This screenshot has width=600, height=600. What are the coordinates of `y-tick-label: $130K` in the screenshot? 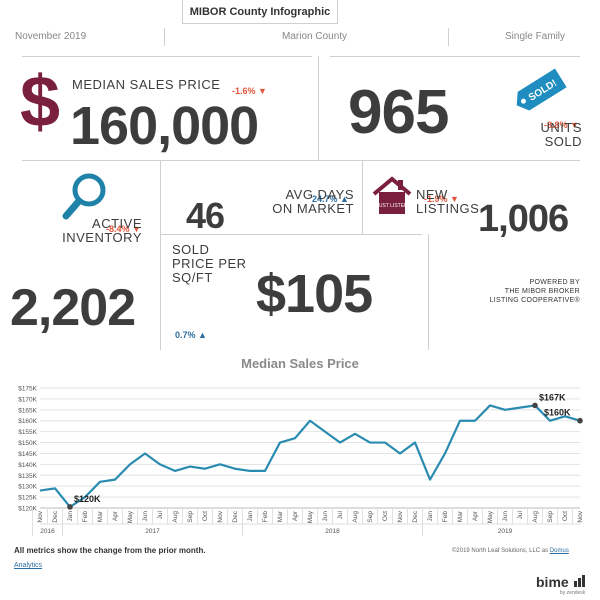 It's located at (27, 487).